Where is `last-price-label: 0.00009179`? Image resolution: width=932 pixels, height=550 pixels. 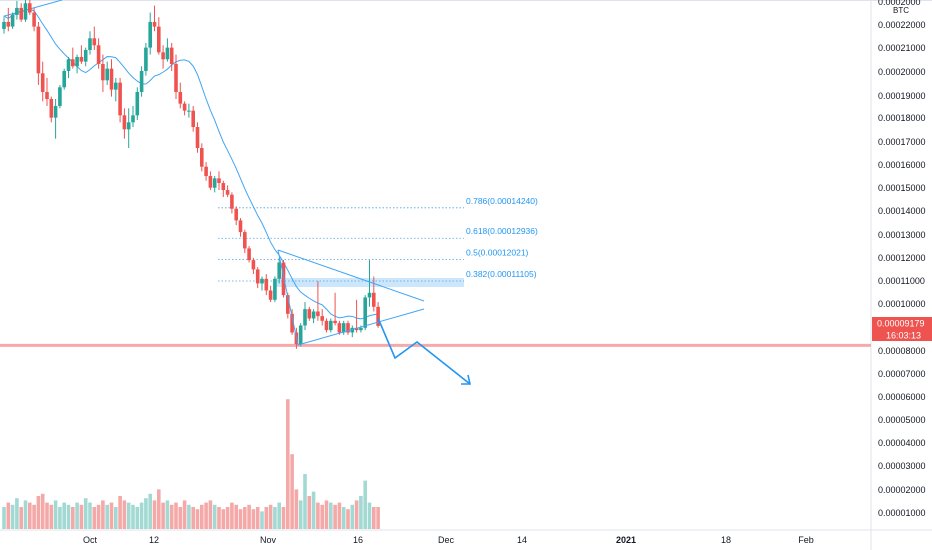 last-price-label: 0.00009179 is located at coordinates (901, 324).